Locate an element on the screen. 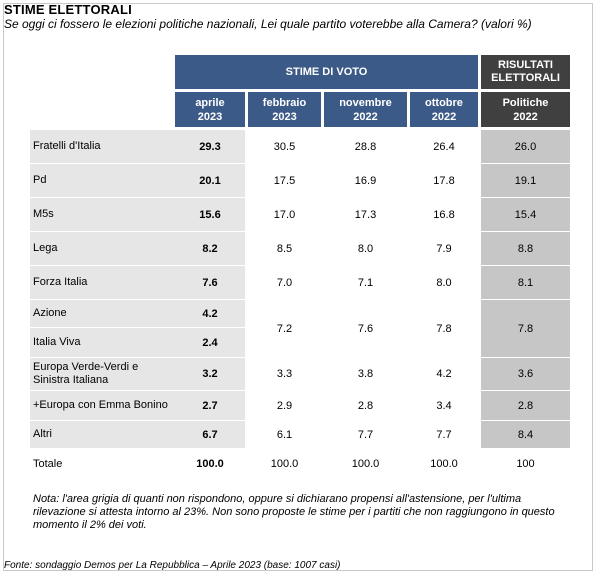  value-cell: 3.2 is located at coordinates (210, 374).